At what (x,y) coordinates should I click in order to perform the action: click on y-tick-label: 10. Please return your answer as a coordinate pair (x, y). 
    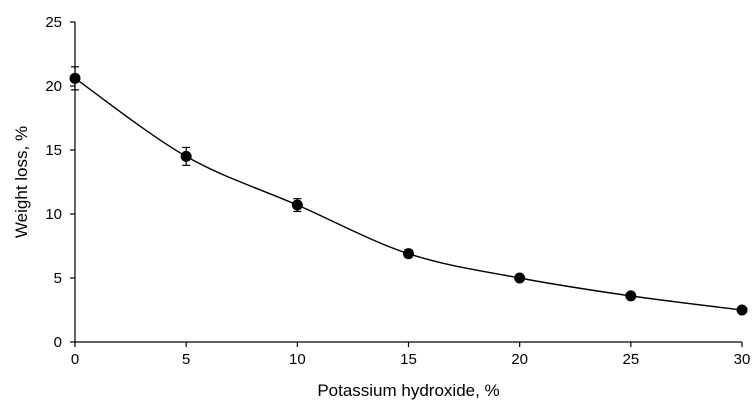
    Looking at the image, I should click on (53, 214).